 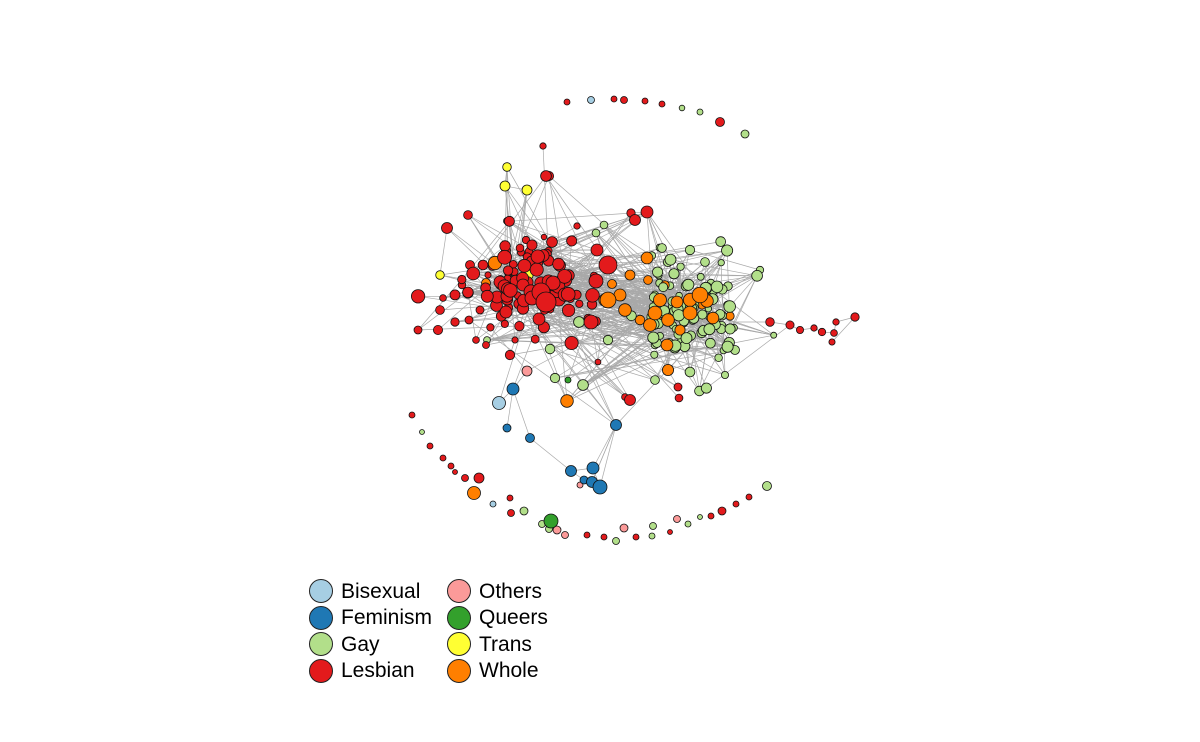 What do you see at coordinates (459, 617) in the screenshot?
I see `legend-swatch-queers` at bounding box center [459, 617].